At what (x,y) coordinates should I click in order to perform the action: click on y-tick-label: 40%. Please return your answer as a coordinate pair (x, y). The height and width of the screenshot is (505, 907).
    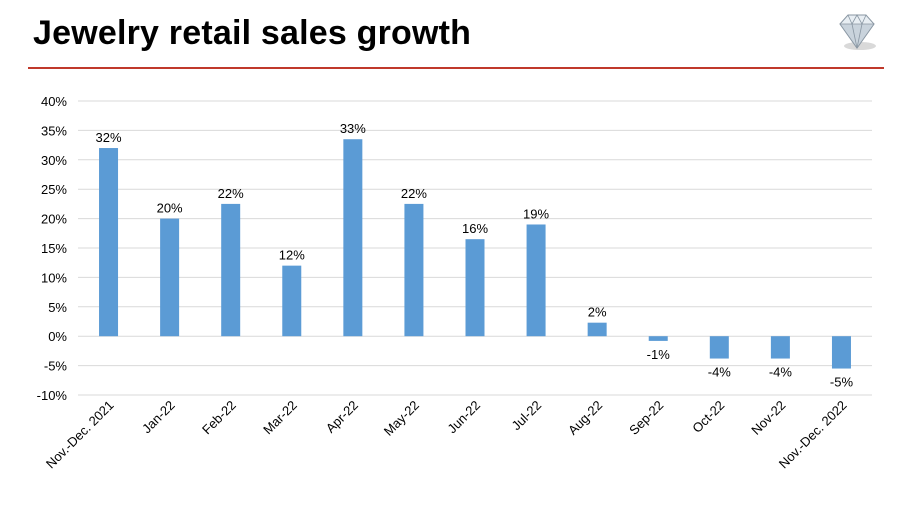
    Looking at the image, I should click on (54, 101).